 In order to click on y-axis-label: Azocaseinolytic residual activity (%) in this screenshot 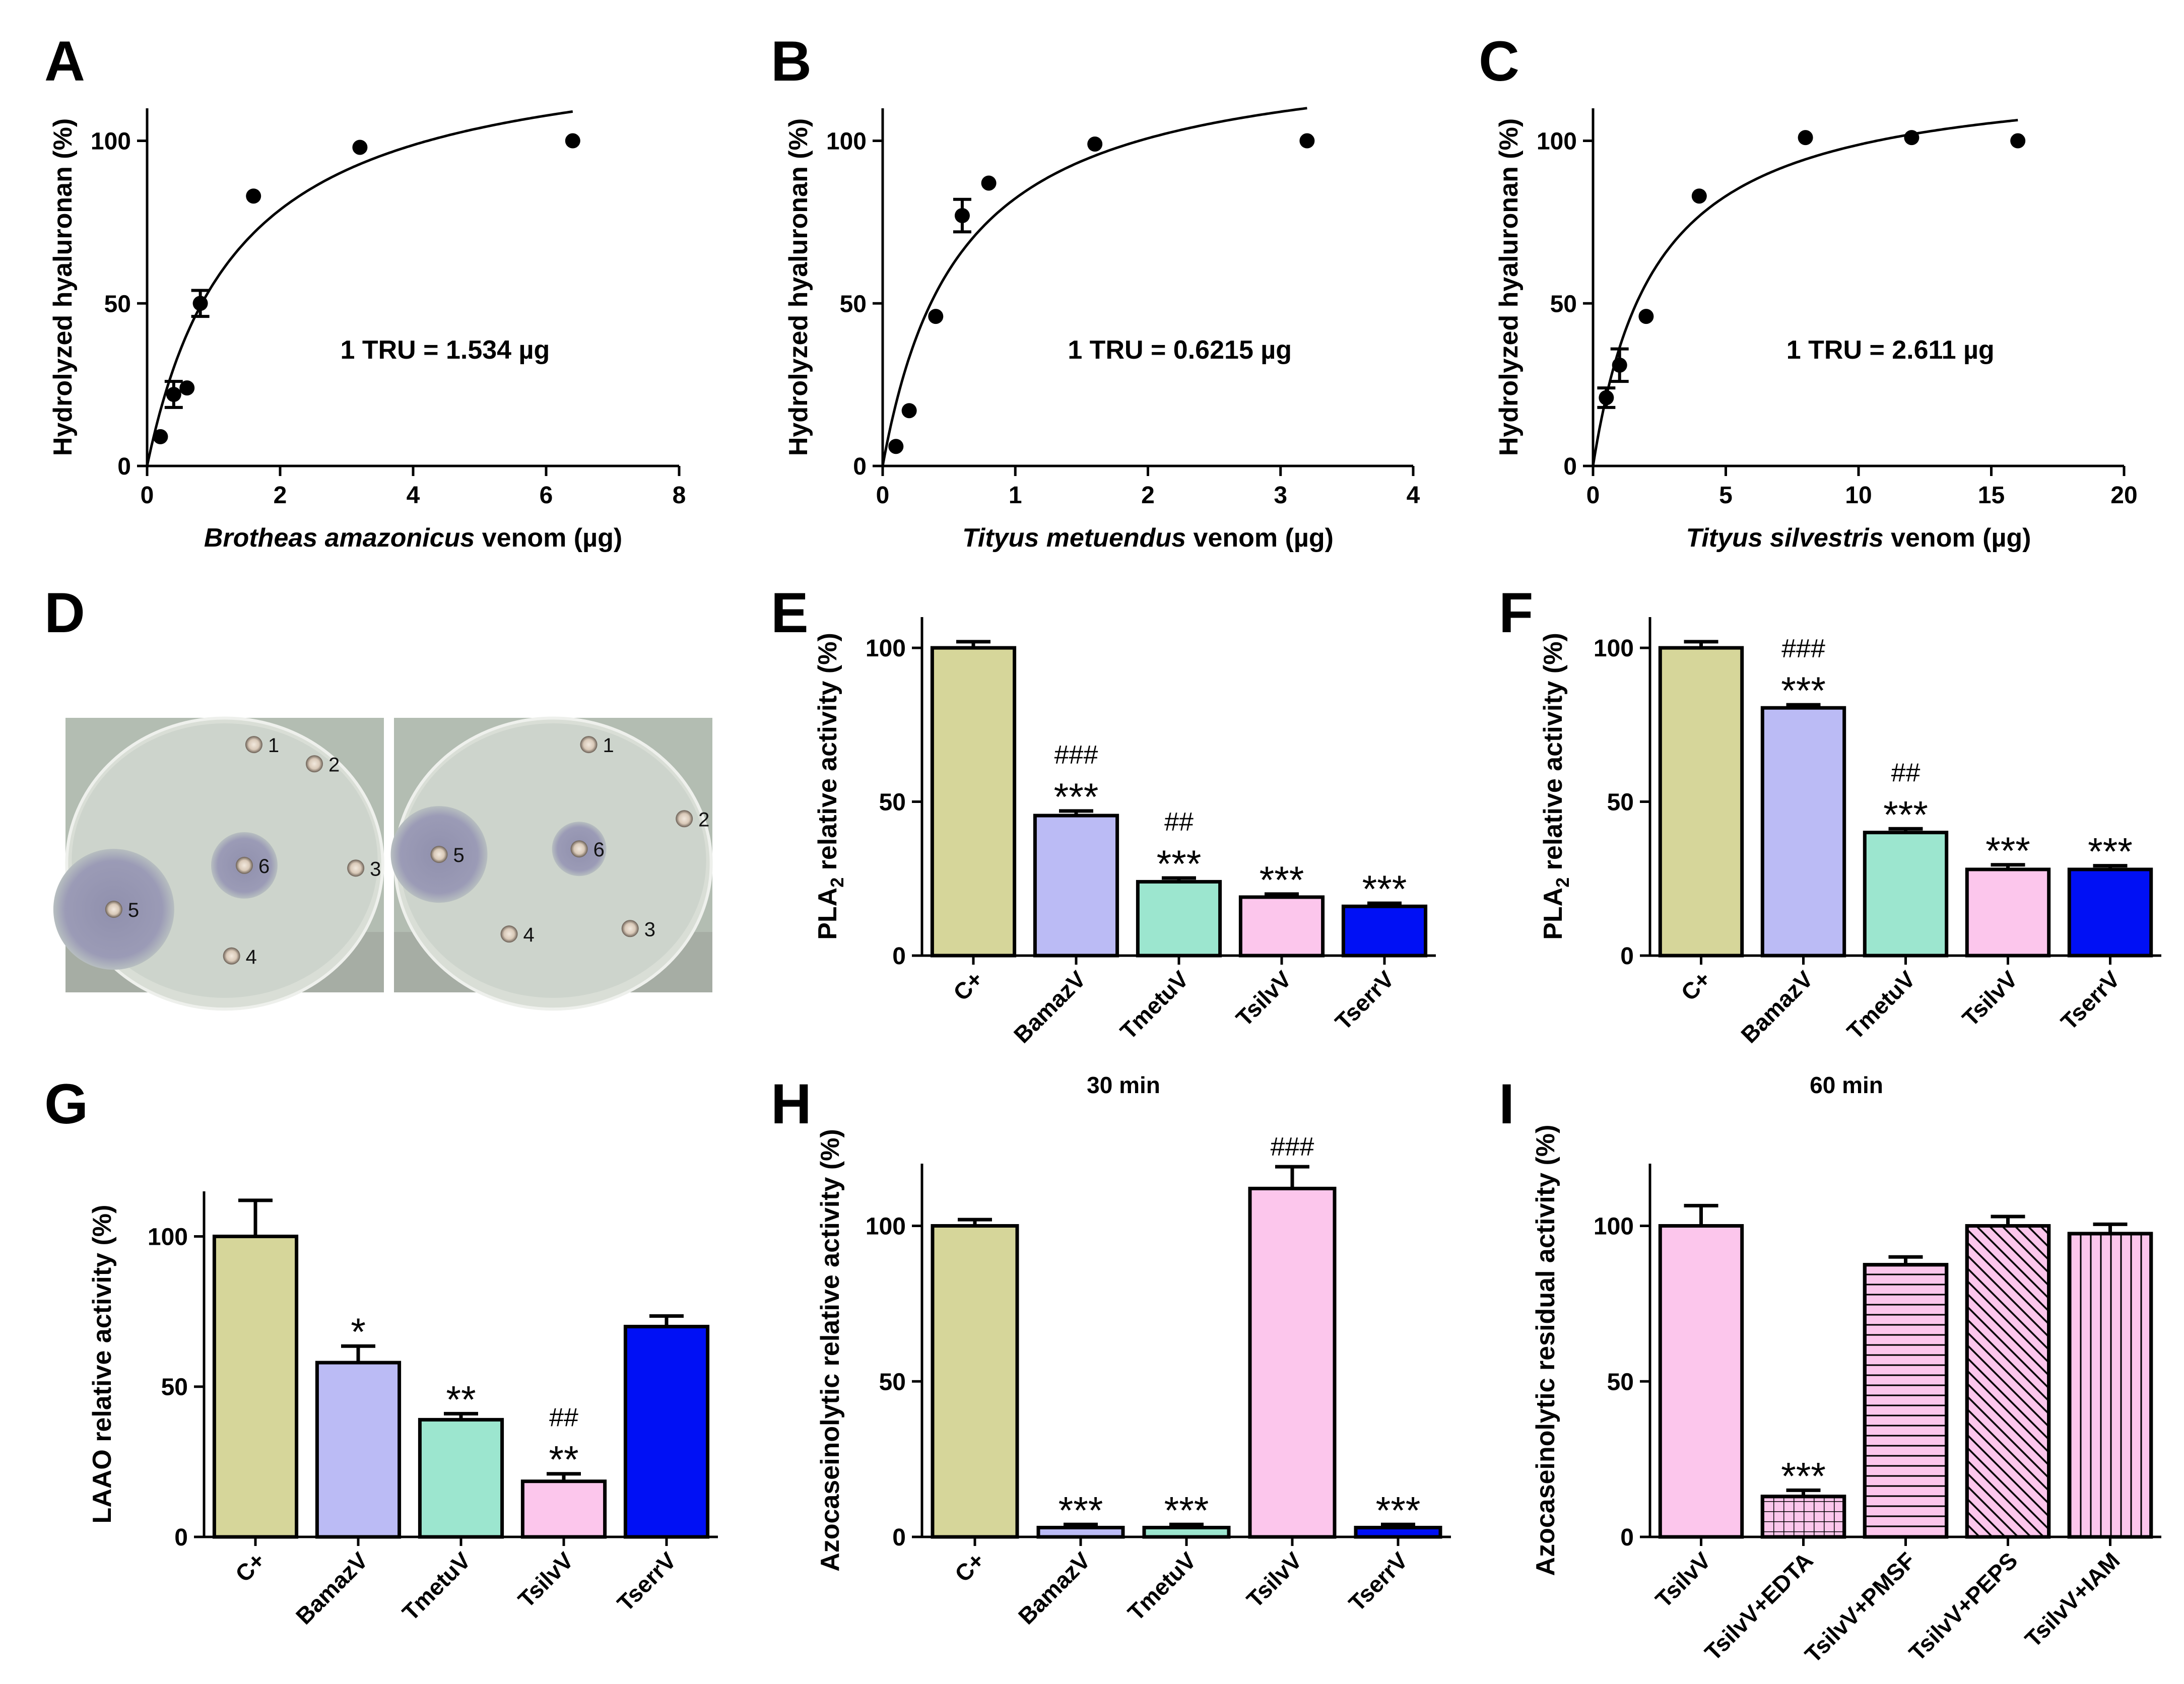, I will do `click(1545, 1350)`.